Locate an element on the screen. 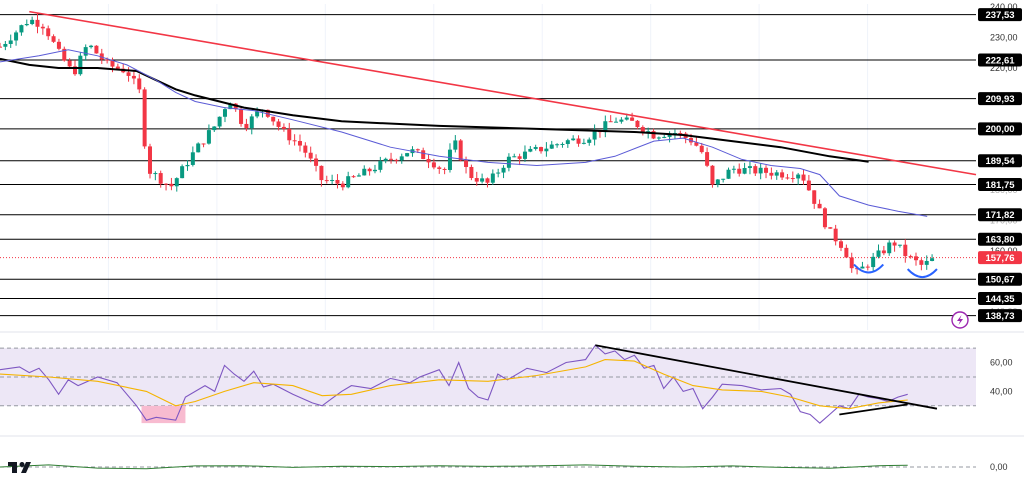  level-label: 181,75 is located at coordinates (1000, 185).